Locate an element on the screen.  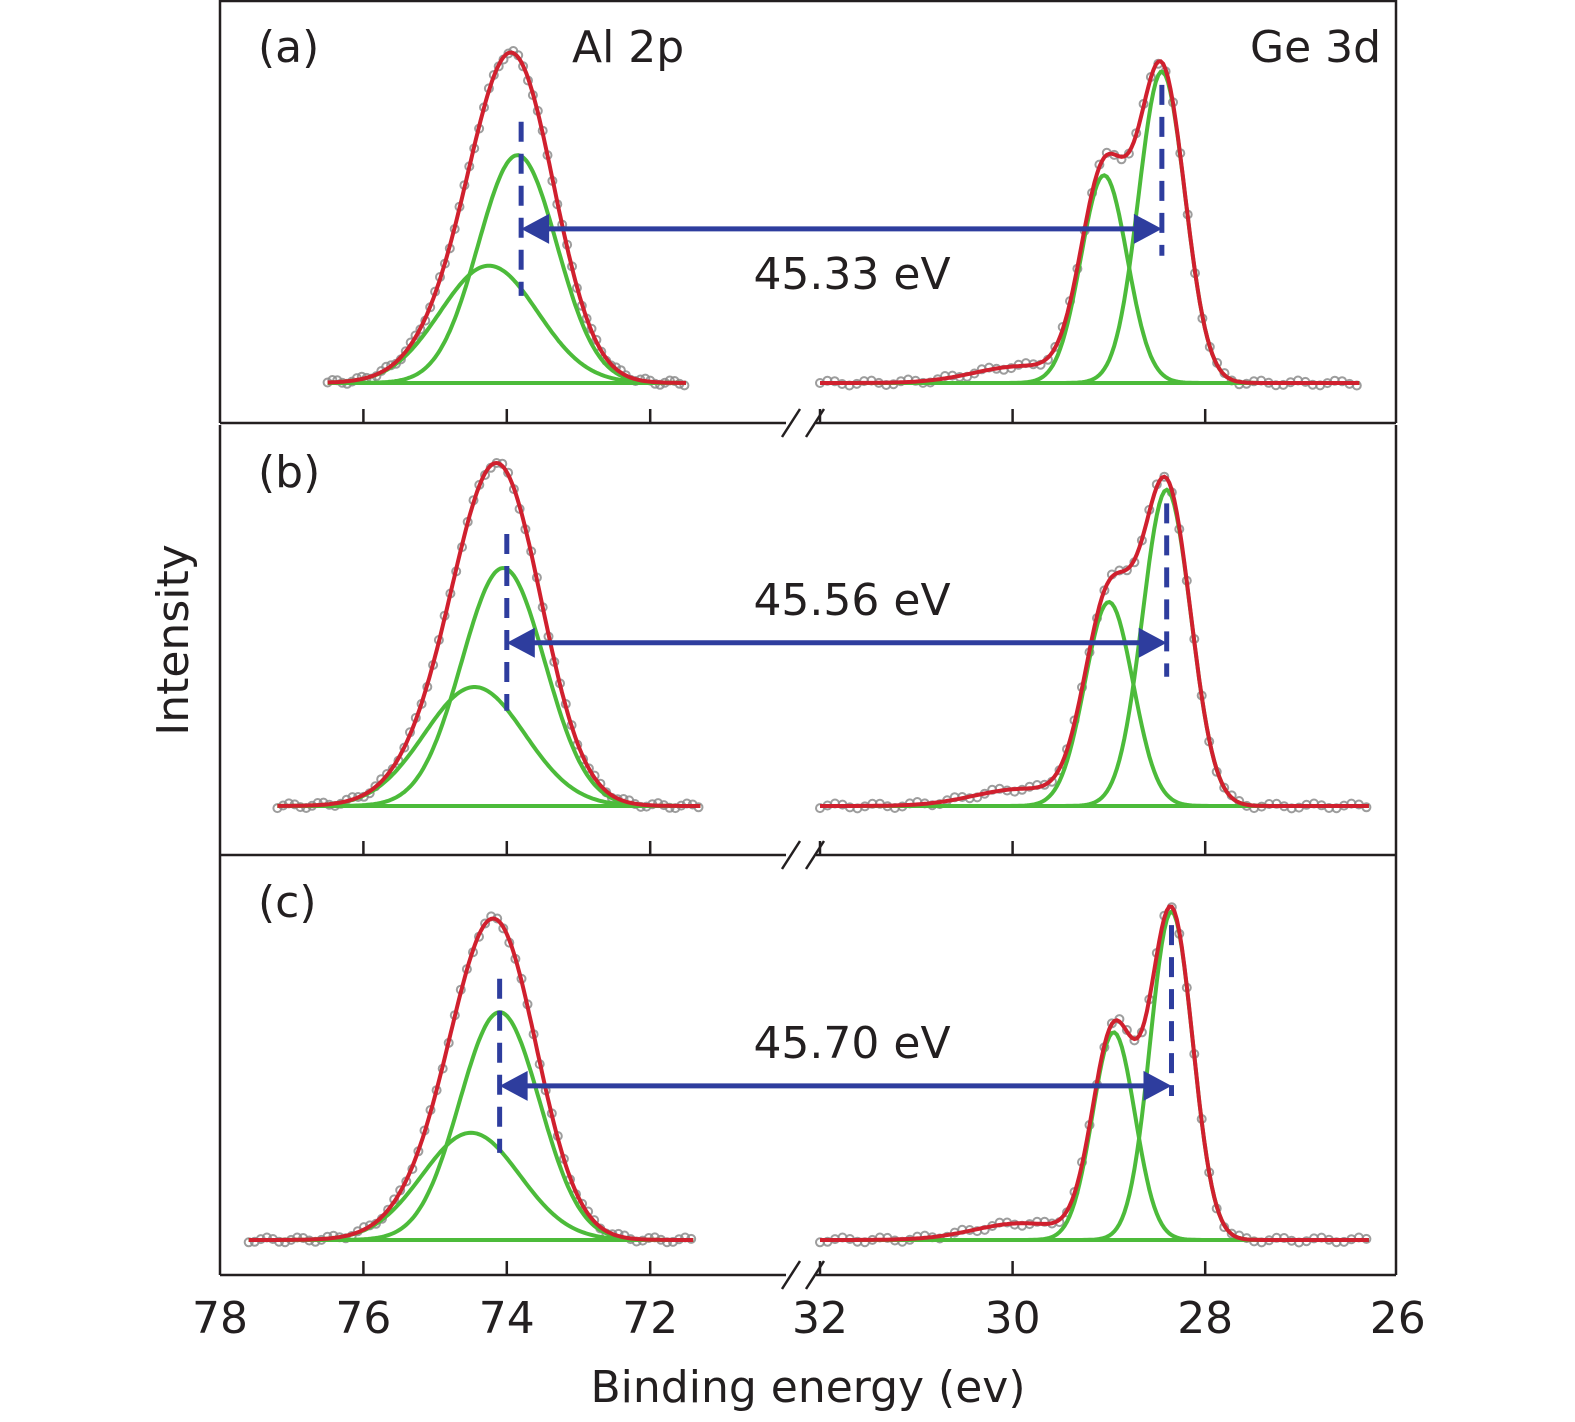
x-tick-label: 26 is located at coordinates (1398, 1318).